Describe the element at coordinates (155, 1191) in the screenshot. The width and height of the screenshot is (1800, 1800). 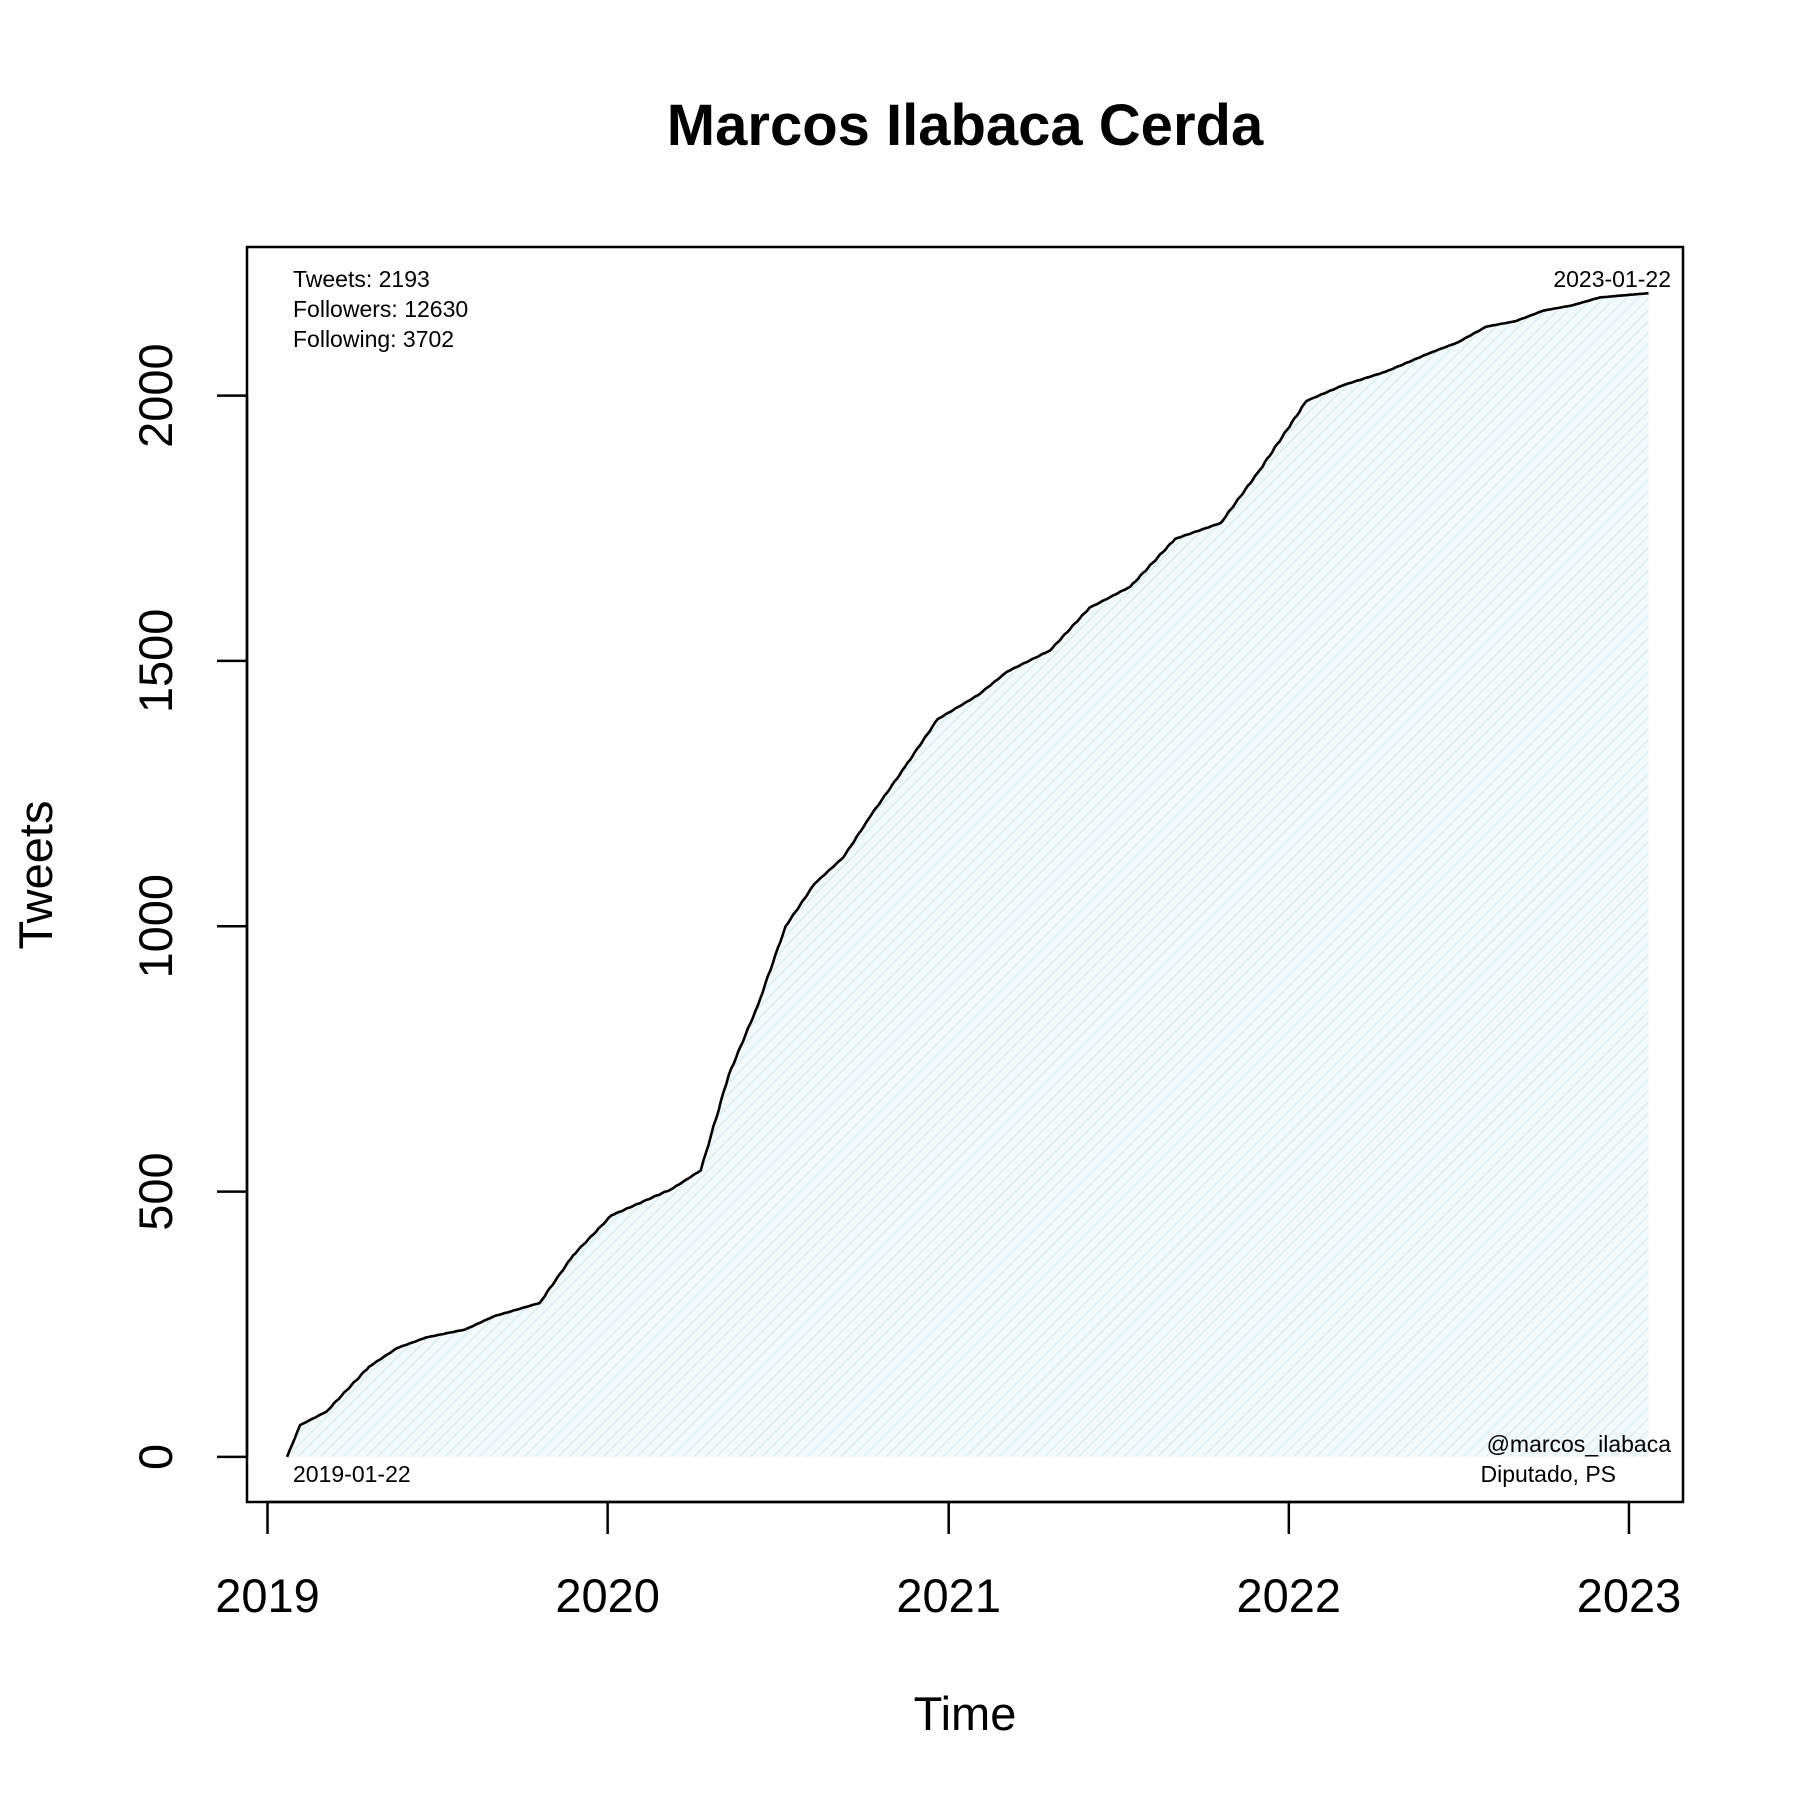
I see `y-tick-label: 500` at that location.